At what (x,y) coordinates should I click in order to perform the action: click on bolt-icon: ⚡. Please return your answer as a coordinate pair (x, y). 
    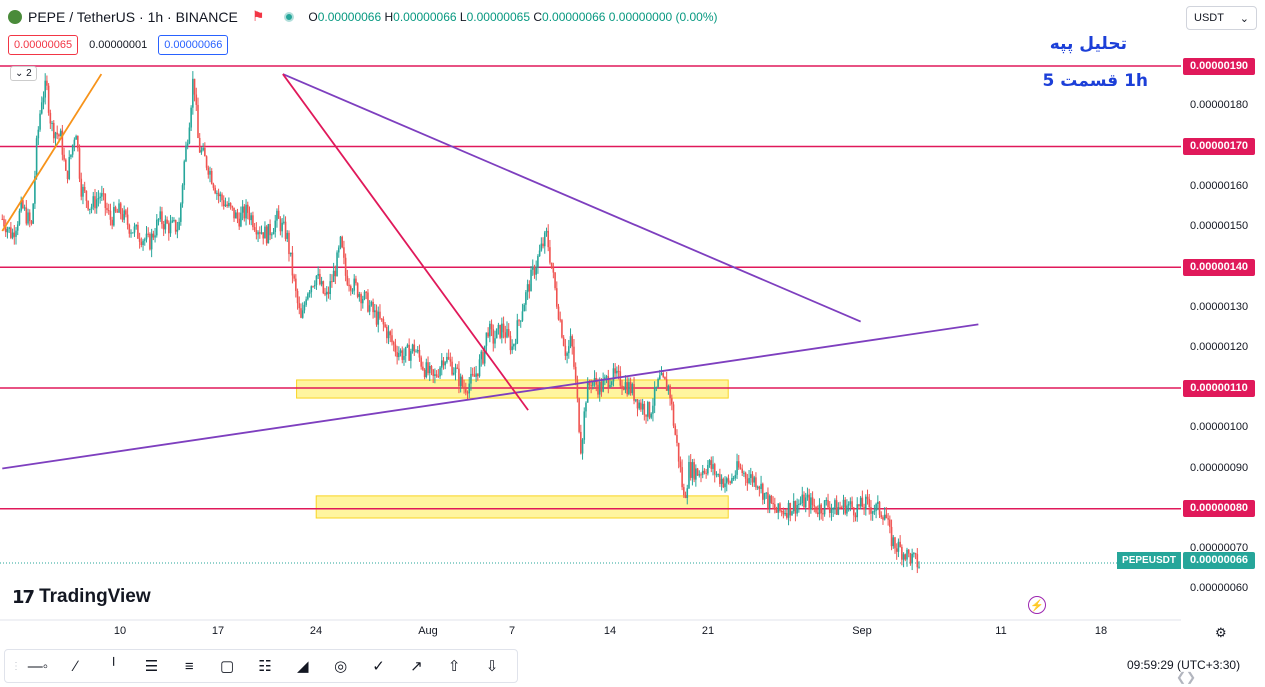
    Looking at the image, I should click on (1037, 605).